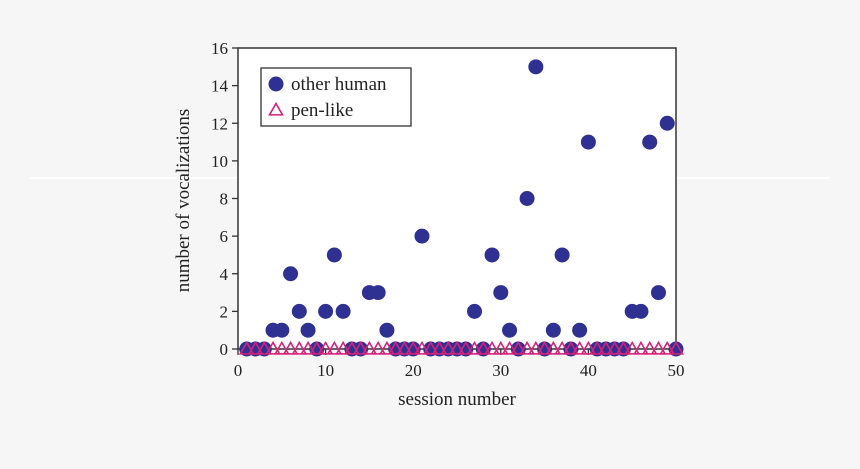 The width and height of the screenshot is (860, 469). What do you see at coordinates (224, 199) in the screenshot?
I see `y-tick-label: 8` at bounding box center [224, 199].